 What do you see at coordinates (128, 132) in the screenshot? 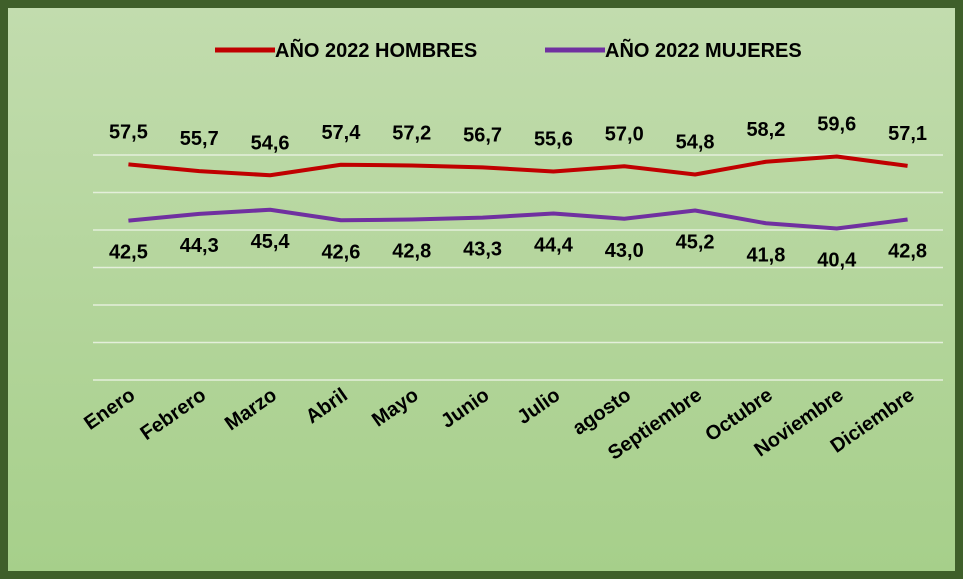
I see `data-label: 57,5` at bounding box center [128, 132].